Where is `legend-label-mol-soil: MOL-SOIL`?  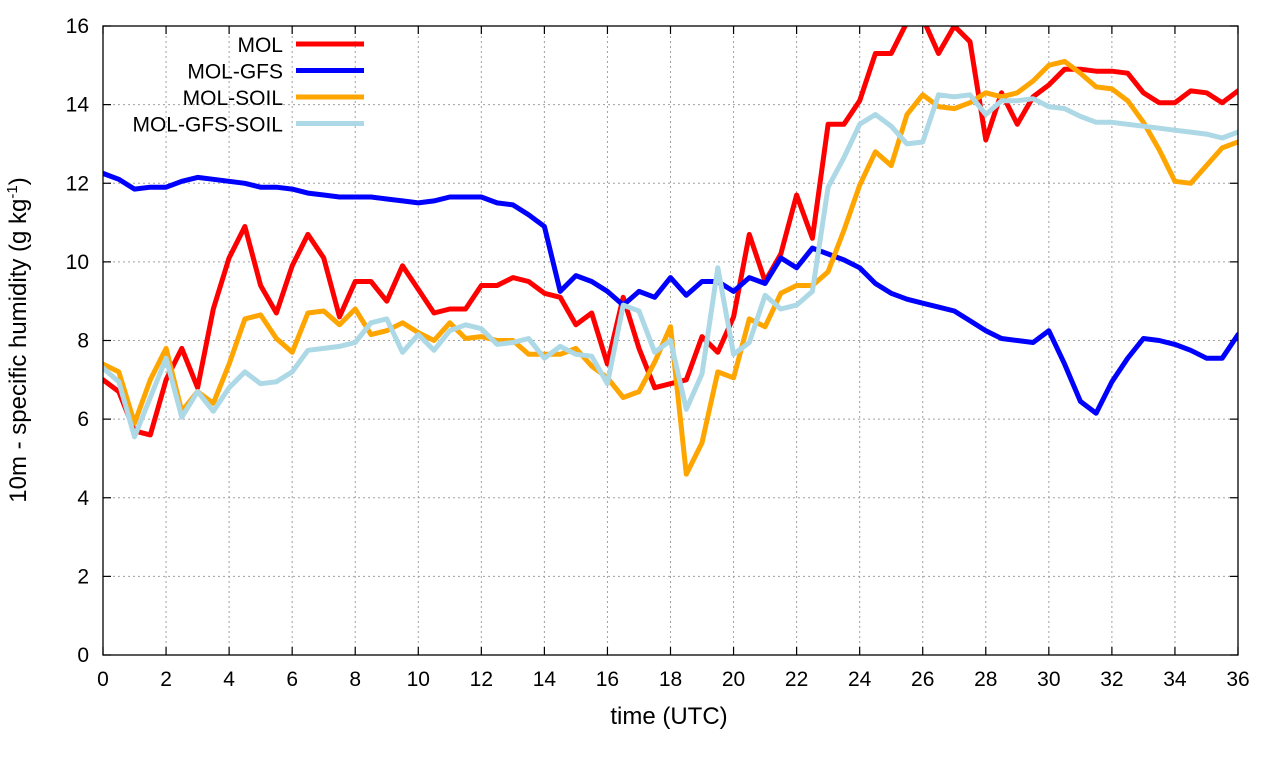
legend-label-mol-soil: MOL-SOIL is located at coordinates (233, 98).